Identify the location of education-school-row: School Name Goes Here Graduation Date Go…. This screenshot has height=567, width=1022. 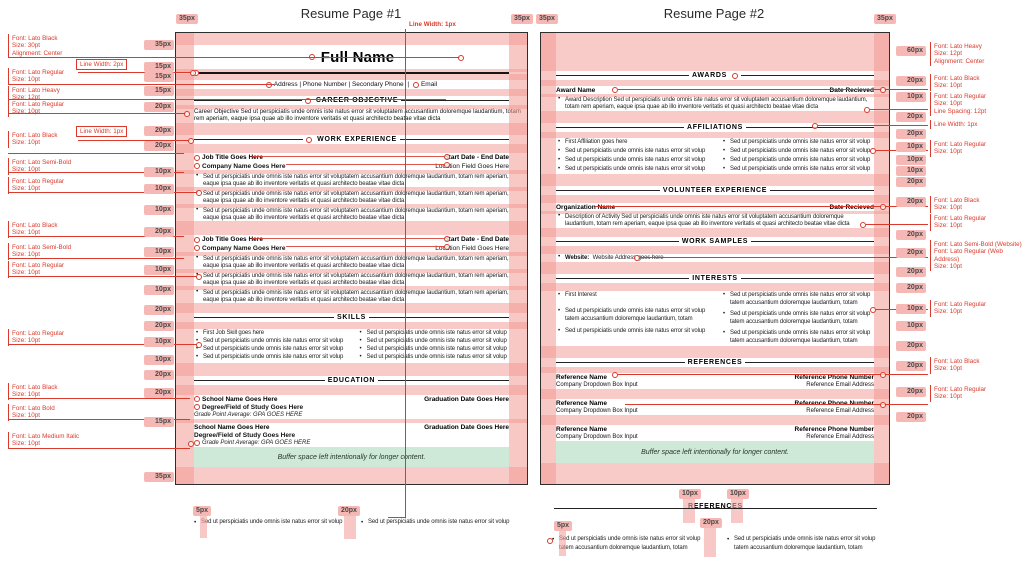
(351, 427).